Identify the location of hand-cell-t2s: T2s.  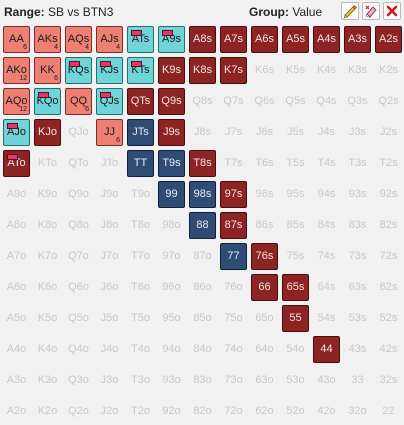
(388, 163).